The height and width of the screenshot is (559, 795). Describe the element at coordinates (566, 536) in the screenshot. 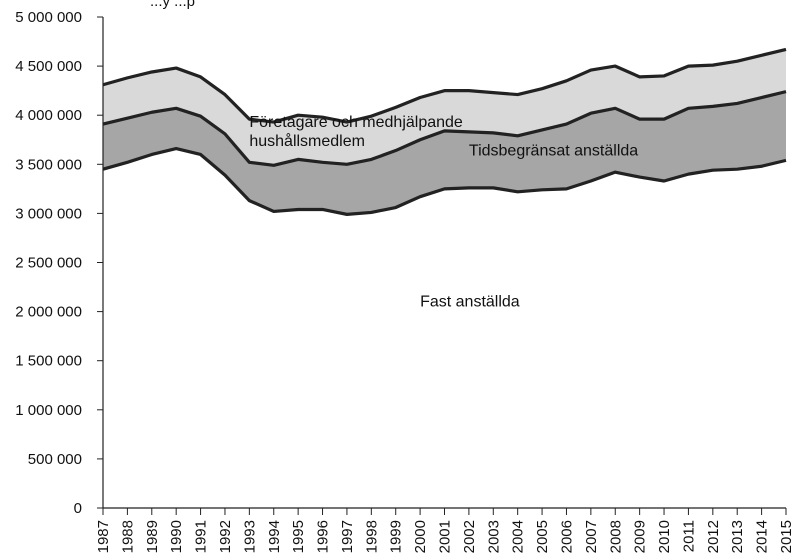

I see `x-tick-label: 2006` at that location.